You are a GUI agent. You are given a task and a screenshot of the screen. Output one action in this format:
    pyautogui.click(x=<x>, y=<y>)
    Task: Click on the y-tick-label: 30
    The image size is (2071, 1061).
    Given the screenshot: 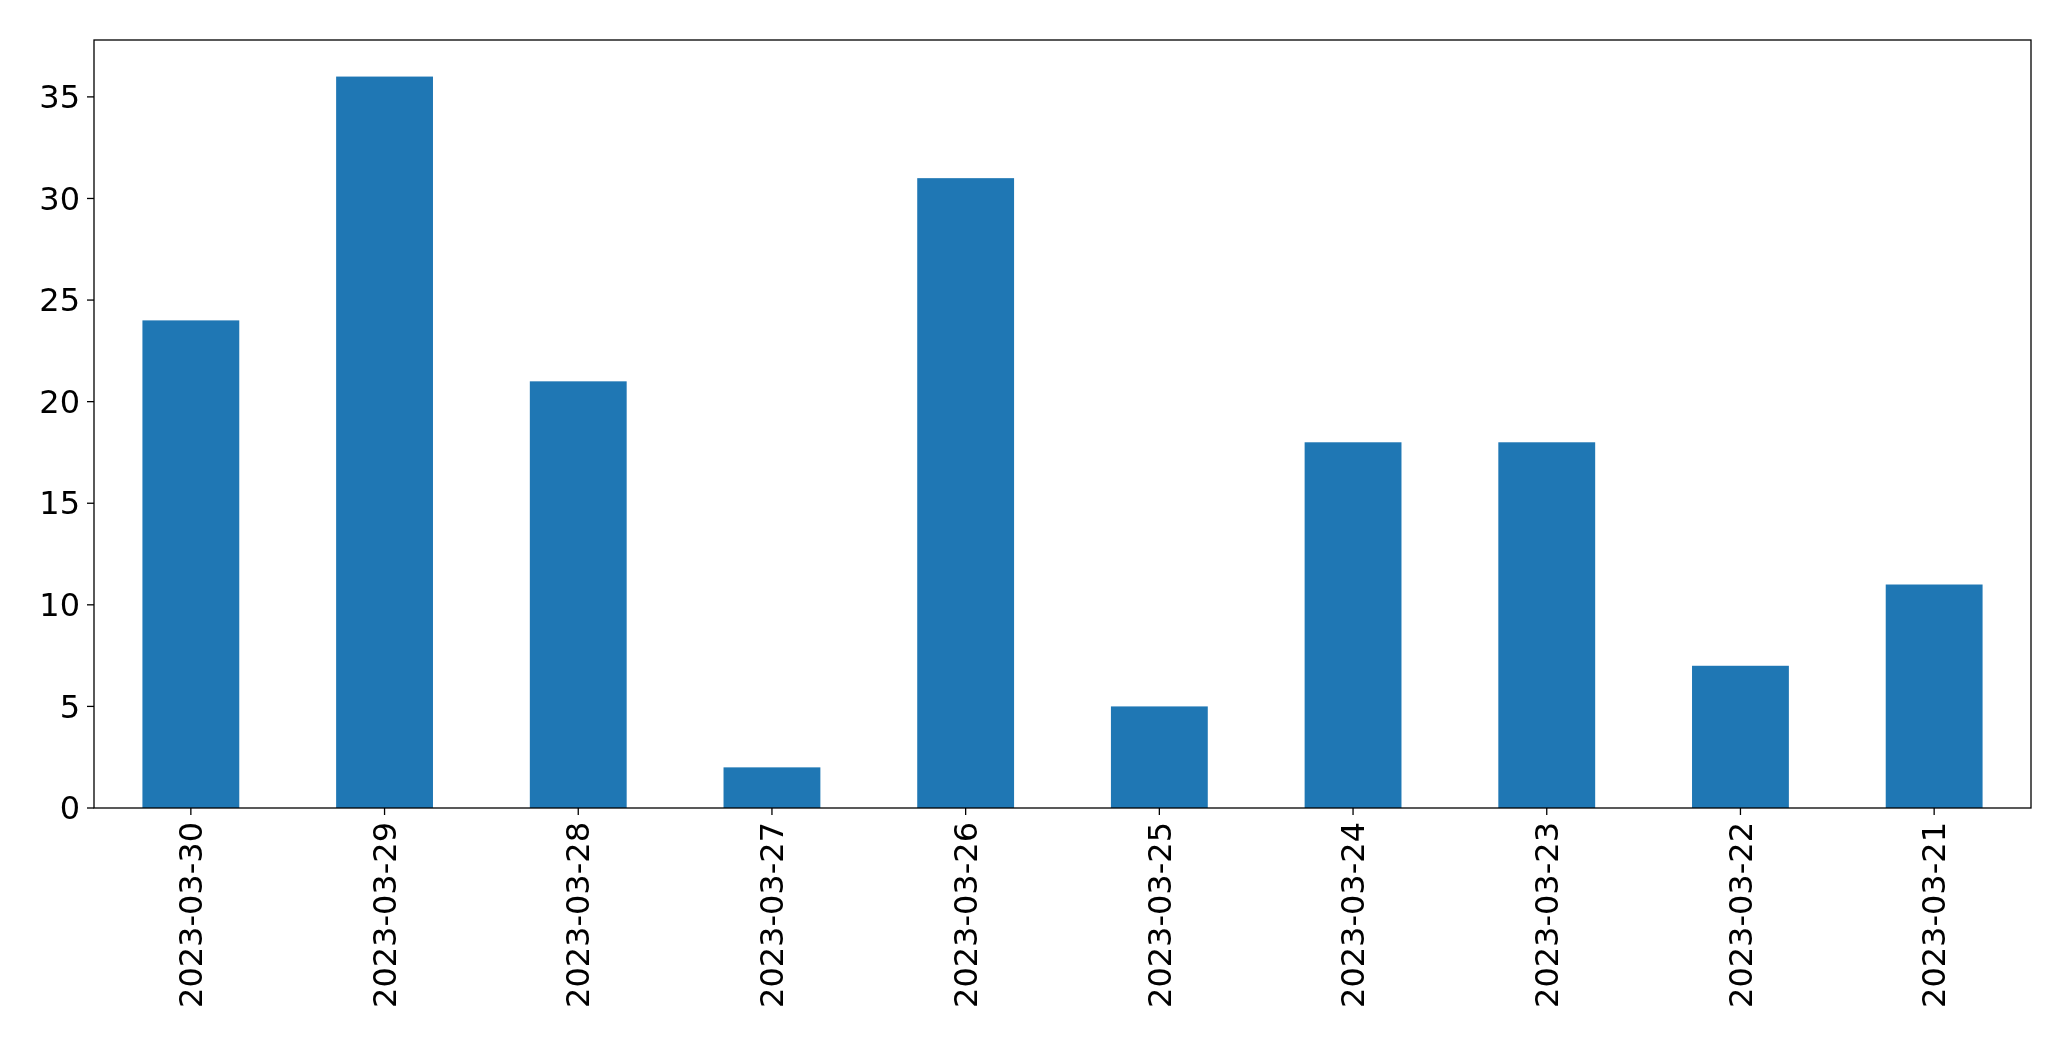 What is the action you would take?
    pyautogui.click(x=59, y=198)
    